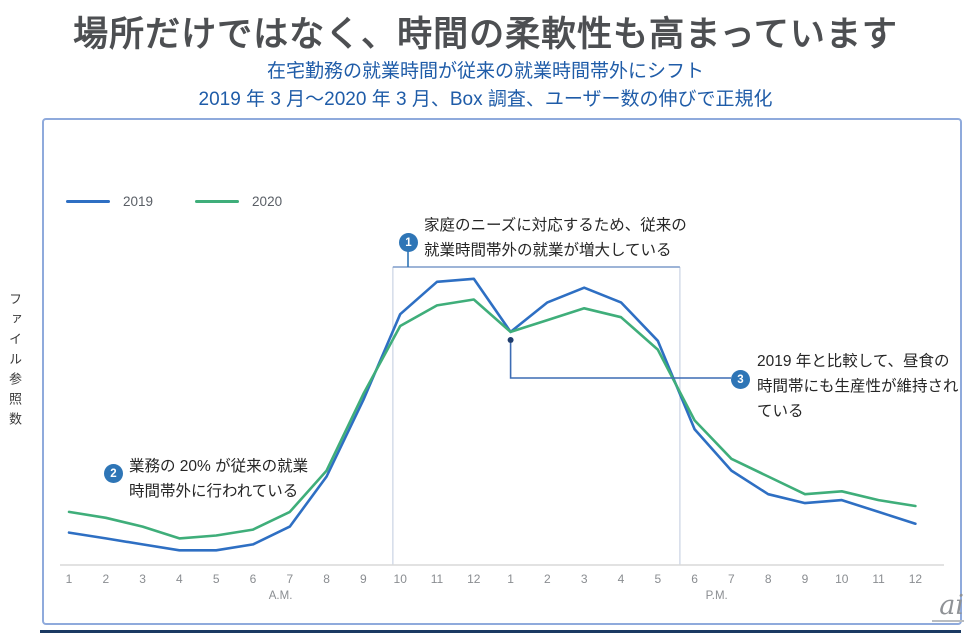 The width and height of the screenshot is (971, 639). Describe the element at coordinates (485, 34) in the screenshot. I see `page-title: 場所だけではなく、時間の柔軟性も高まっています` at that location.